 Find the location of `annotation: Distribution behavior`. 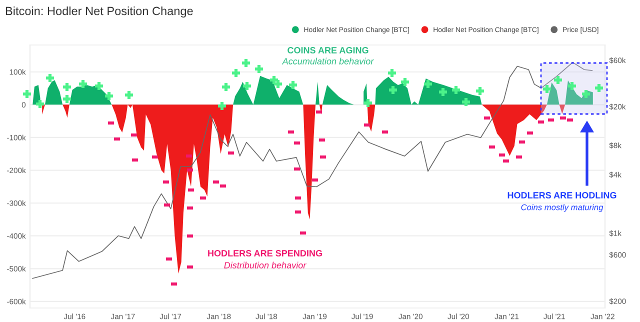

annotation: Distribution behavior is located at coordinates (265, 265).